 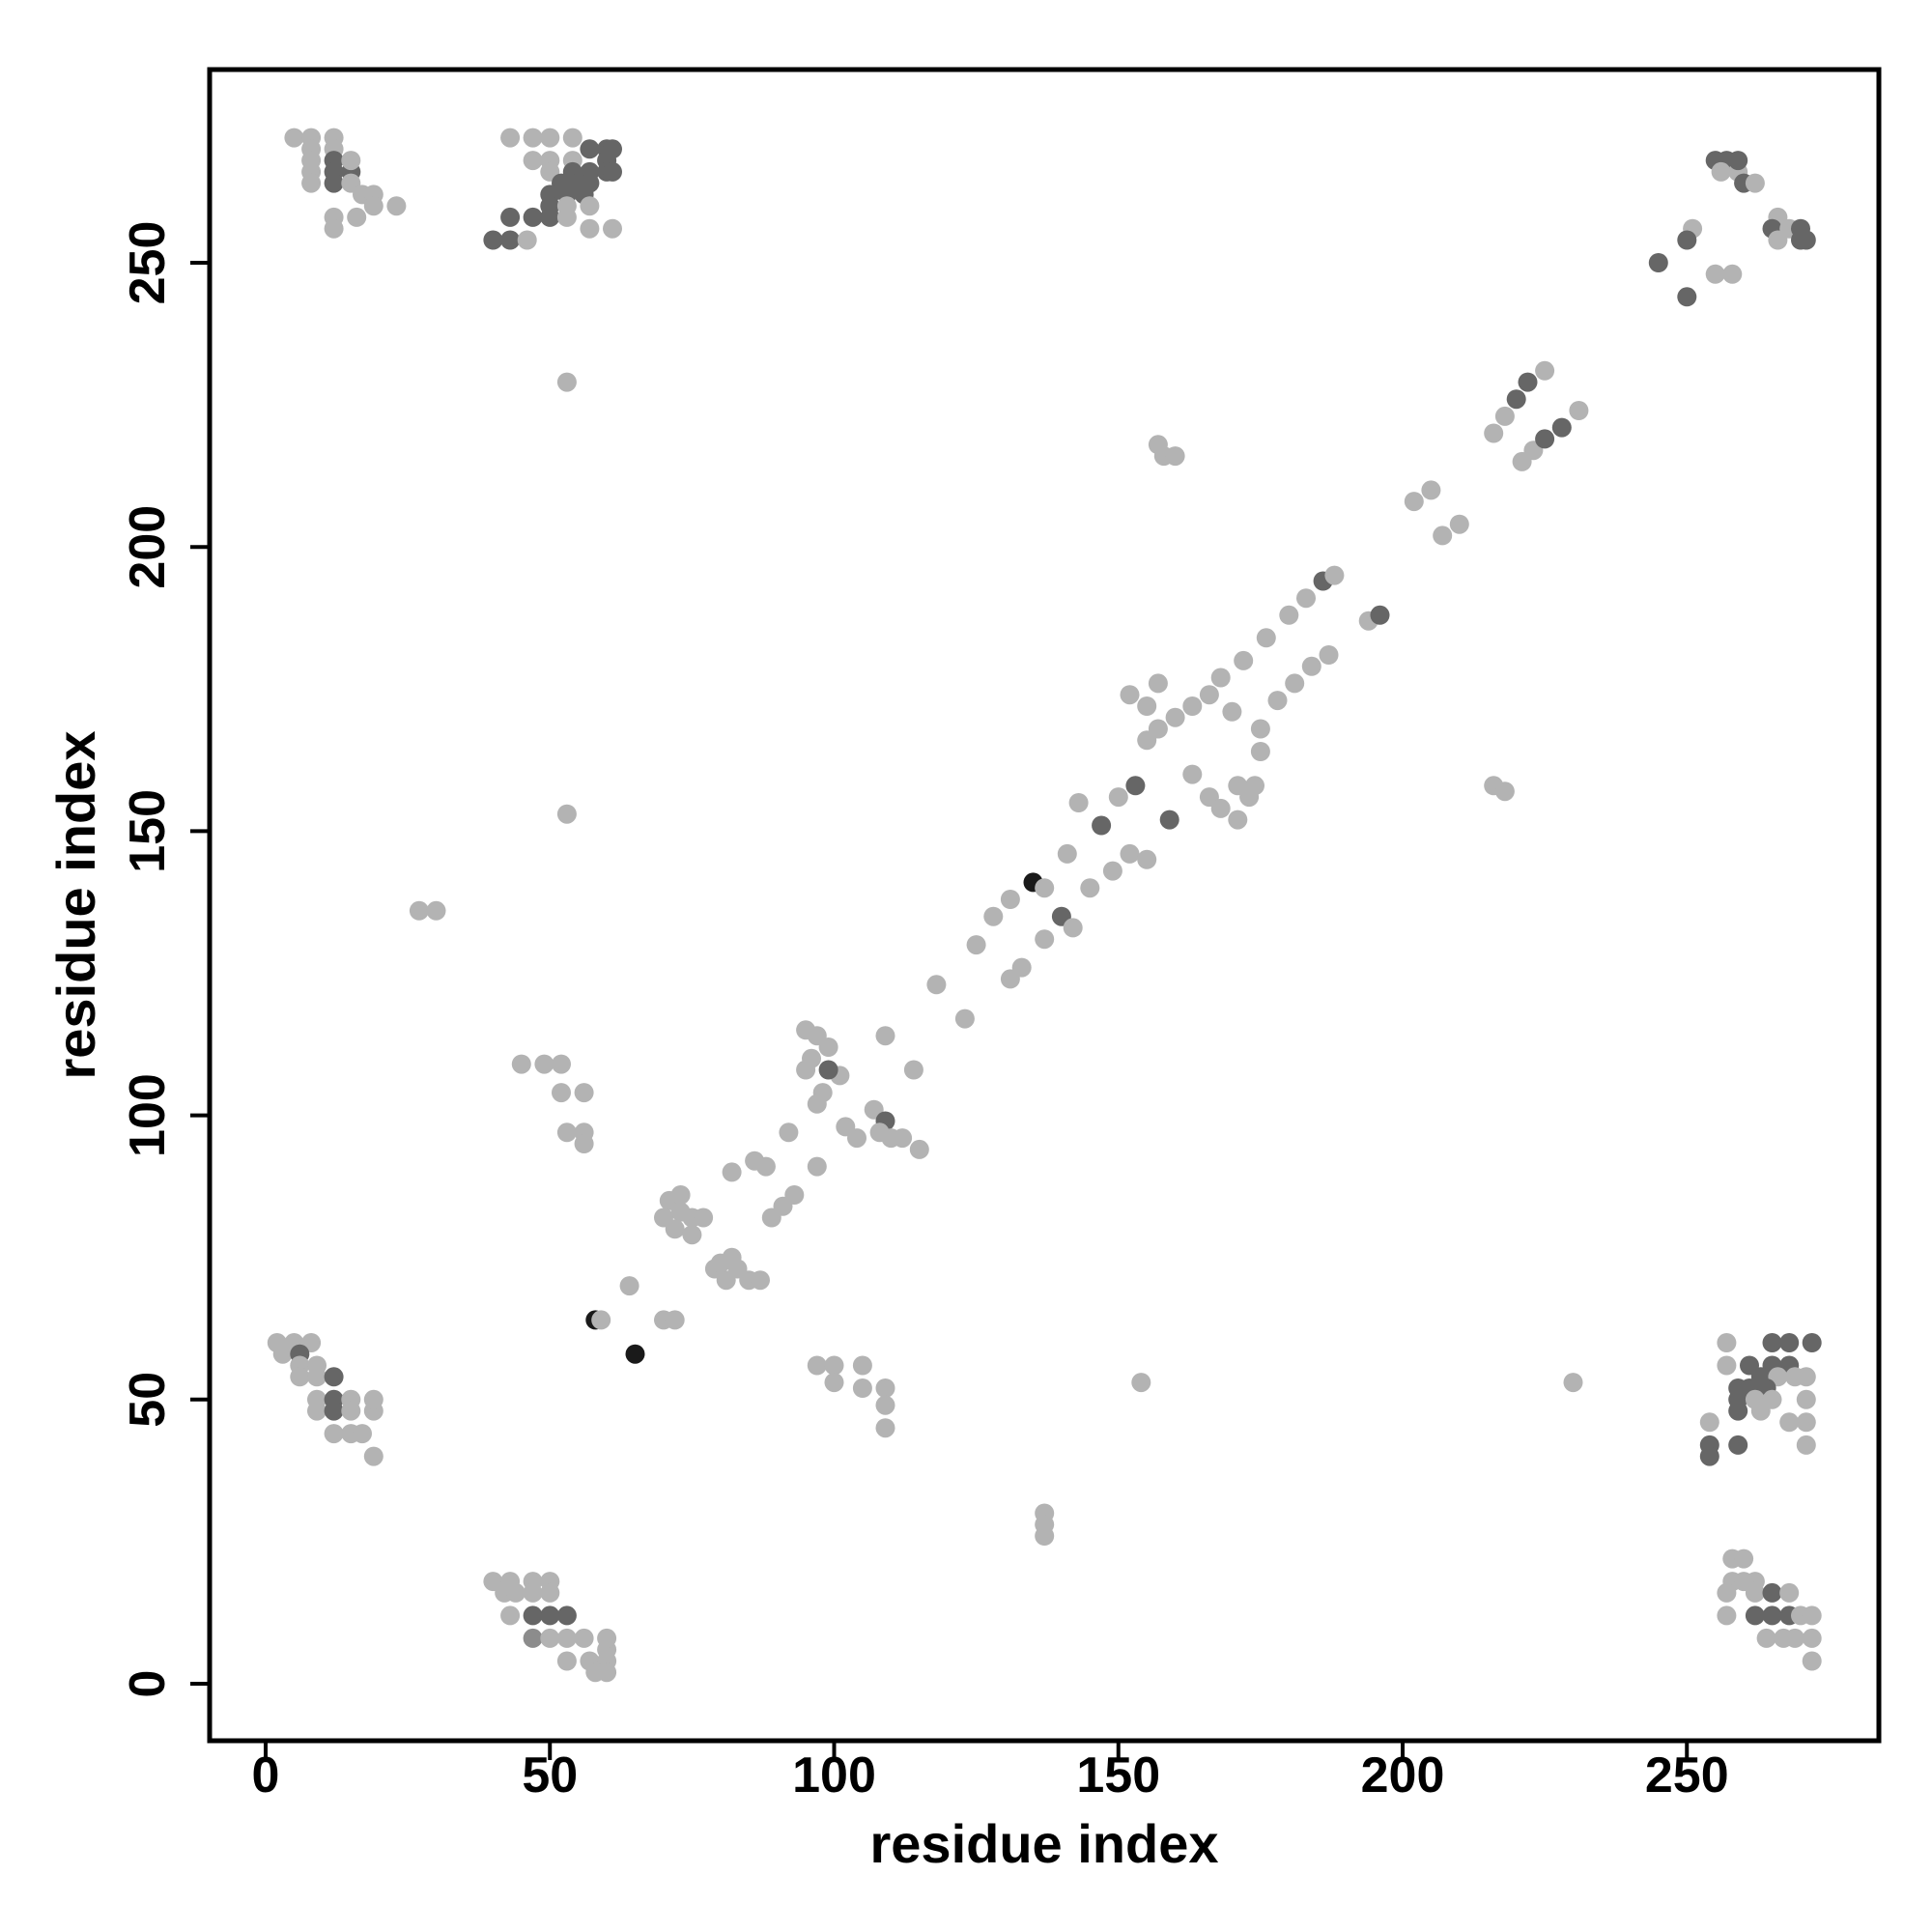 I want to click on x-tick-label: 250, so click(x=1687, y=1775).